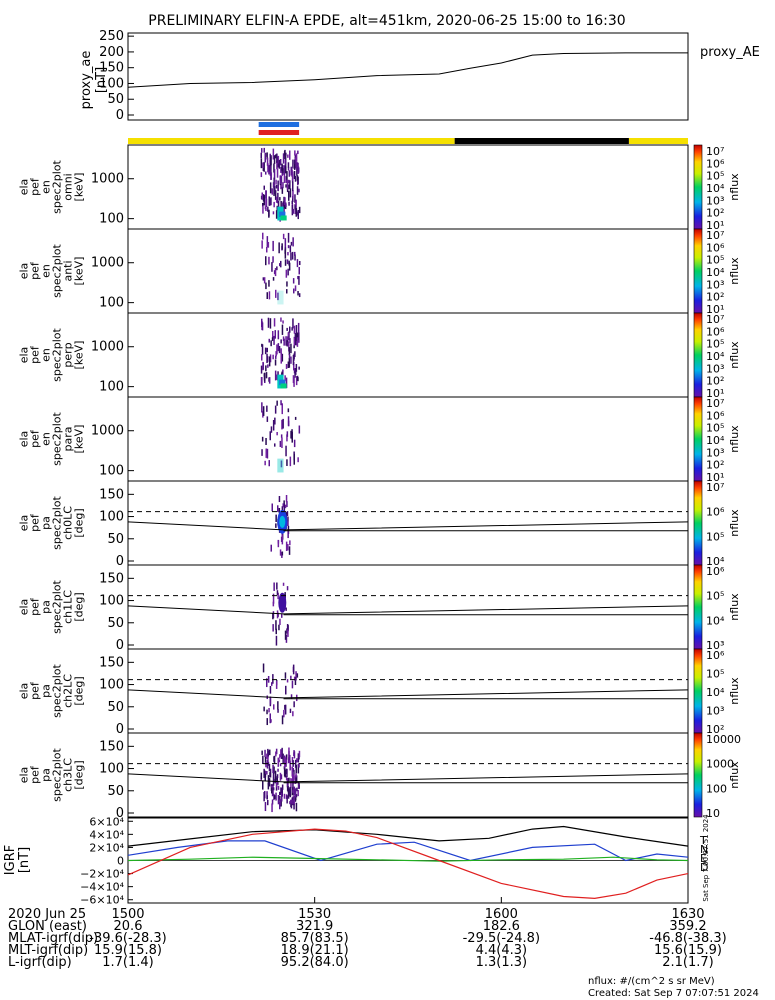 The height and width of the screenshot is (1000, 775). What do you see at coordinates (282, 382) in the screenshot?
I see `energy-blob` at bounding box center [282, 382].